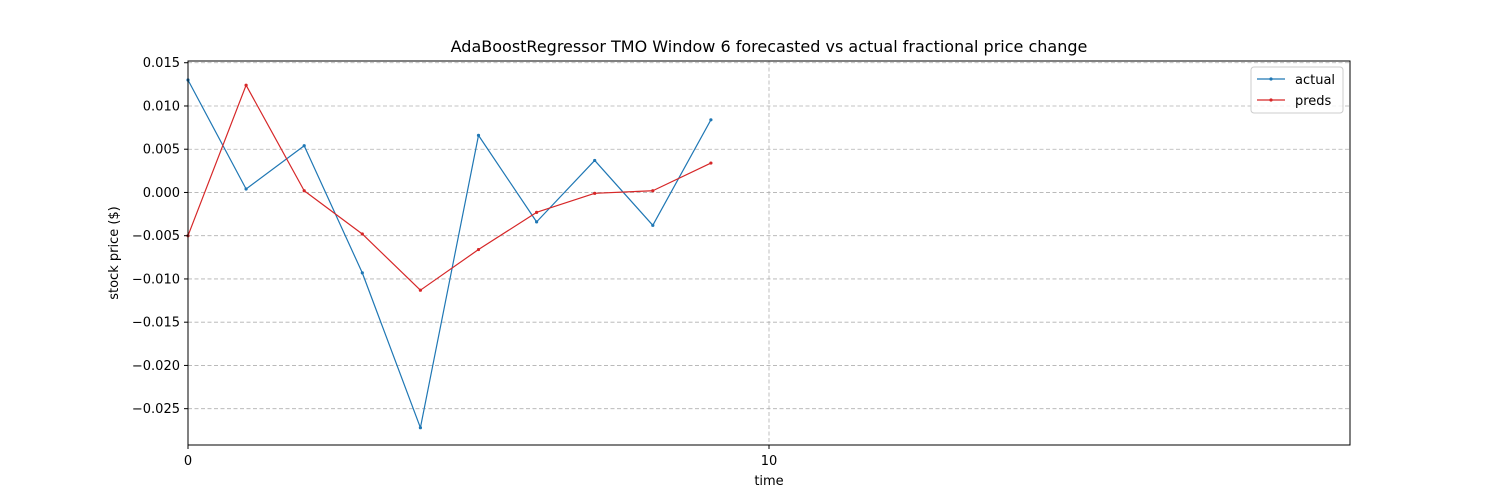 The image size is (1500, 500). What do you see at coordinates (161, 106) in the screenshot?
I see `y-tick-label: 0.010` at bounding box center [161, 106].